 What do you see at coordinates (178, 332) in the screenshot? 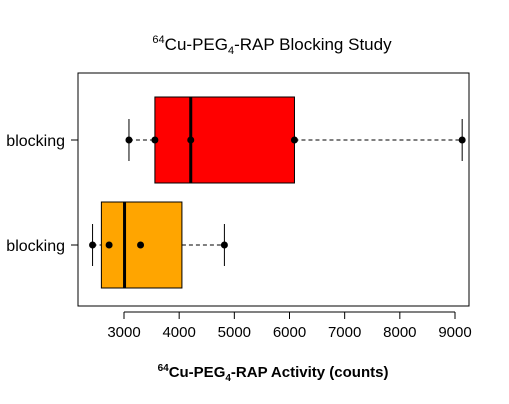
I see `x-tick-label: 4000` at bounding box center [178, 332].